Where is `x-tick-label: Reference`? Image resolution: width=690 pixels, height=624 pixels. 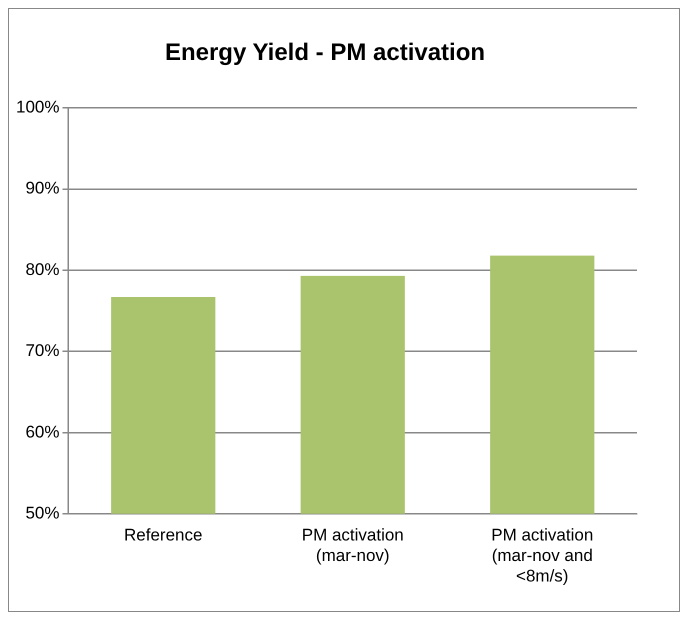 x-tick-label: Reference is located at coordinates (163, 535).